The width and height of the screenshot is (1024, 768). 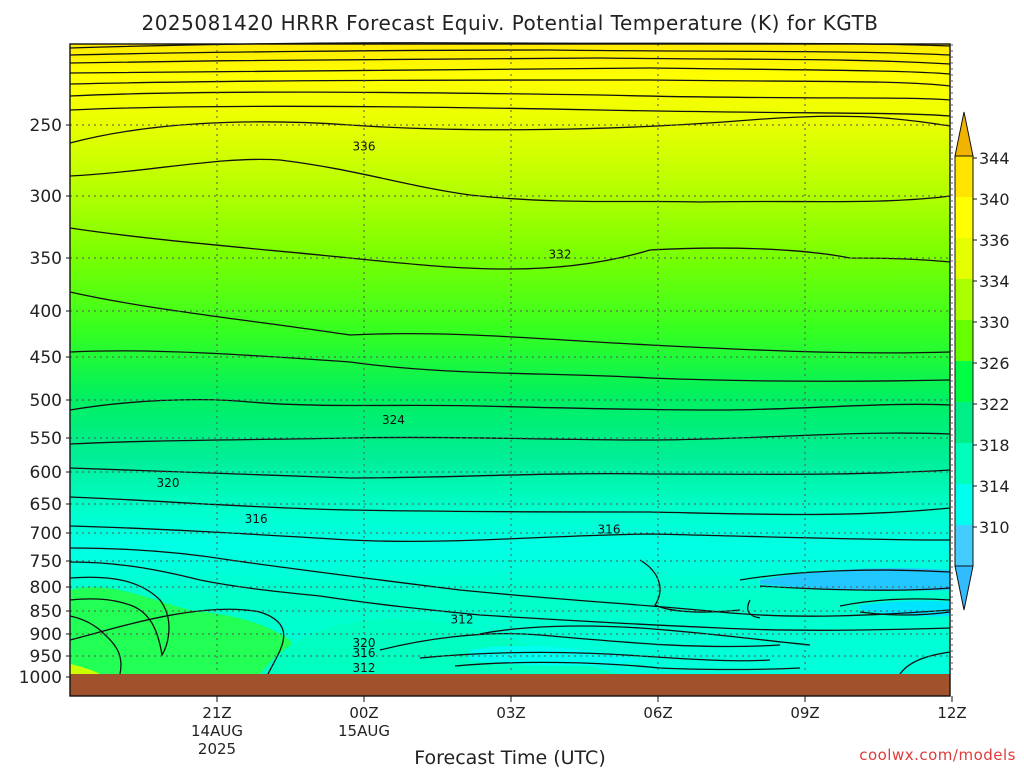 I want to click on warm-surface-region-left, so click(x=182, y=630).